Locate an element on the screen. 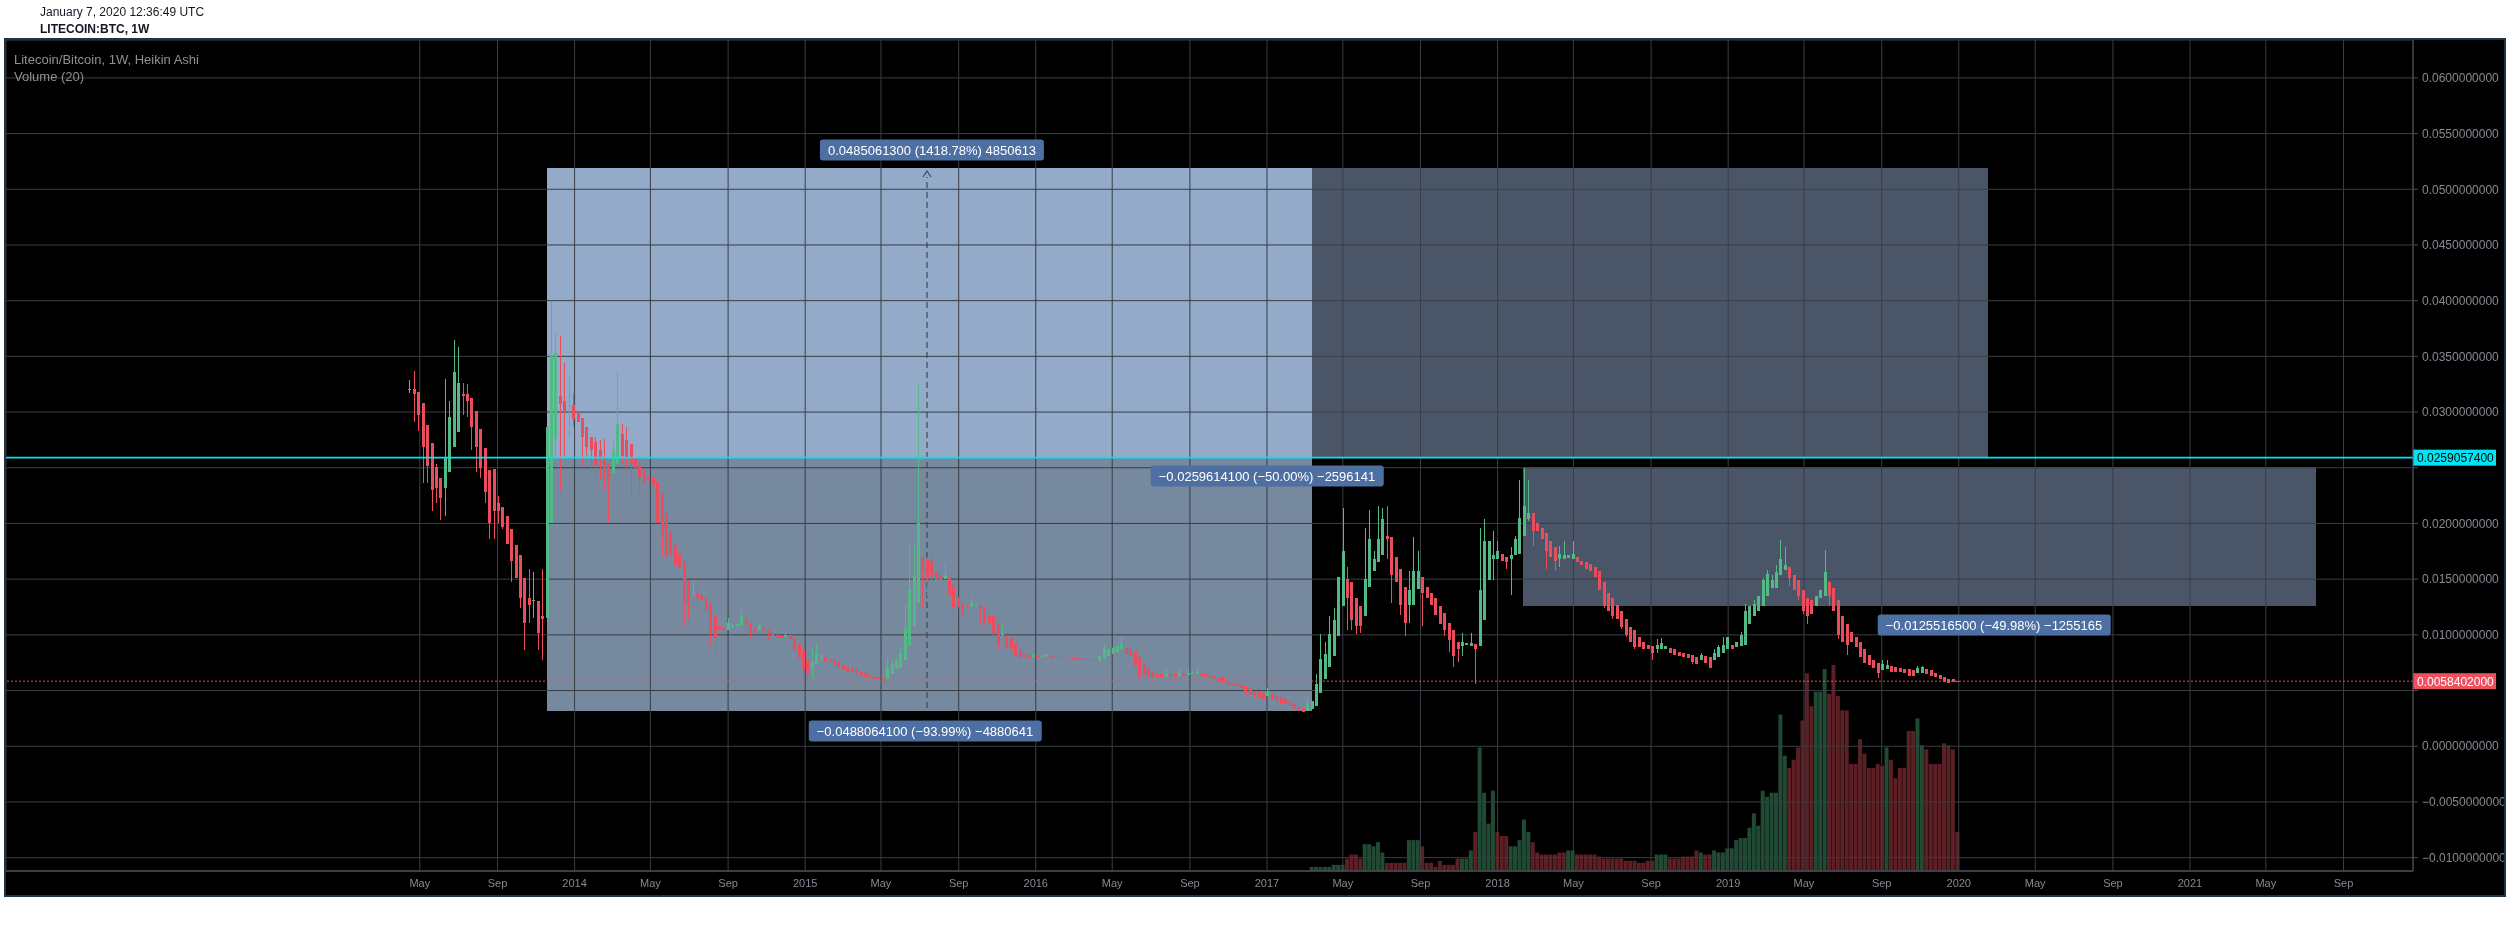 The height and width of the screenshot is (930, 2514). y-tick-label: 0.0600000000 is located at coordinates (2461, 78).